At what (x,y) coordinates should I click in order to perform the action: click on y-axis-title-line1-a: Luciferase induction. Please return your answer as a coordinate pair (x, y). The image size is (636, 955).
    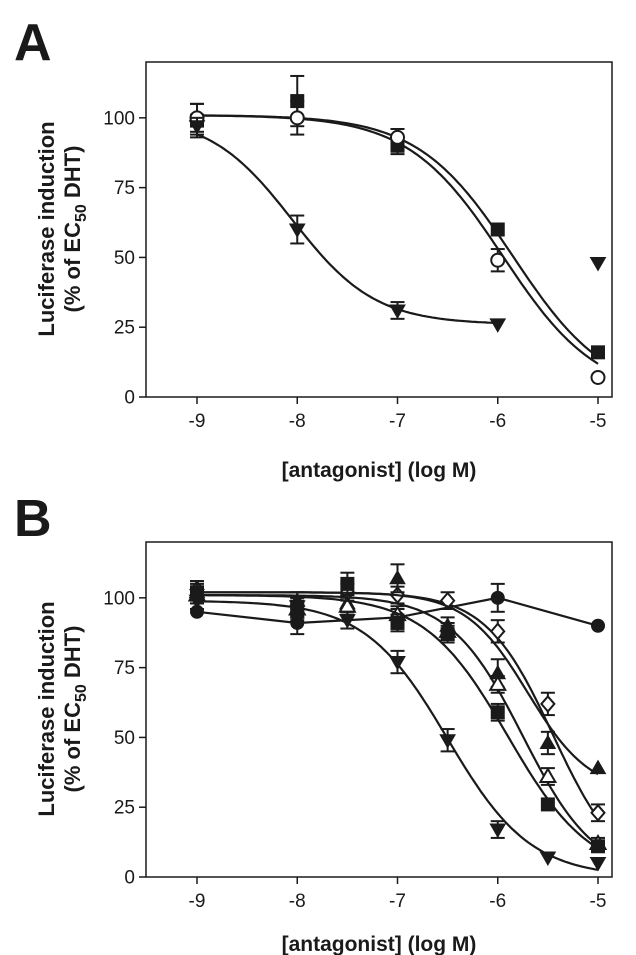
    Looking at the image, I should click on (46, 228).